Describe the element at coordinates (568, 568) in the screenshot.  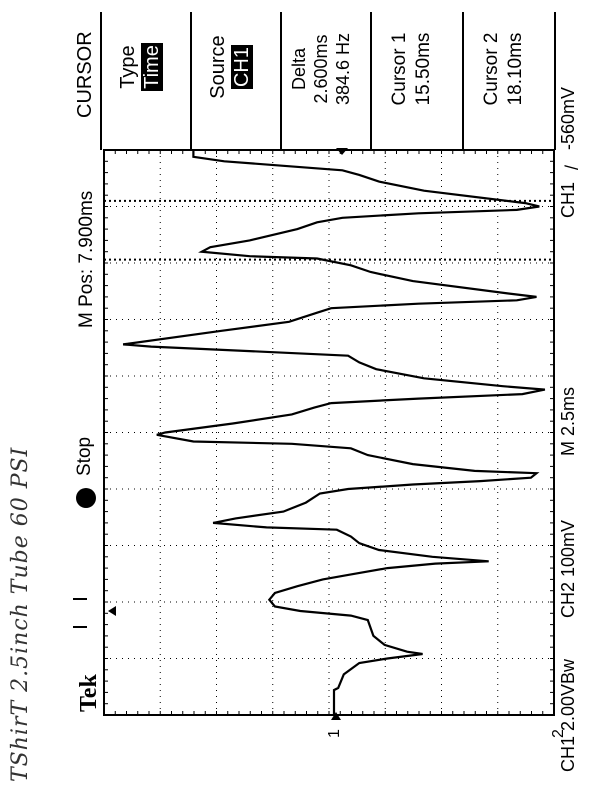
I see `ch2-scale: CH2 100mV` at that location.